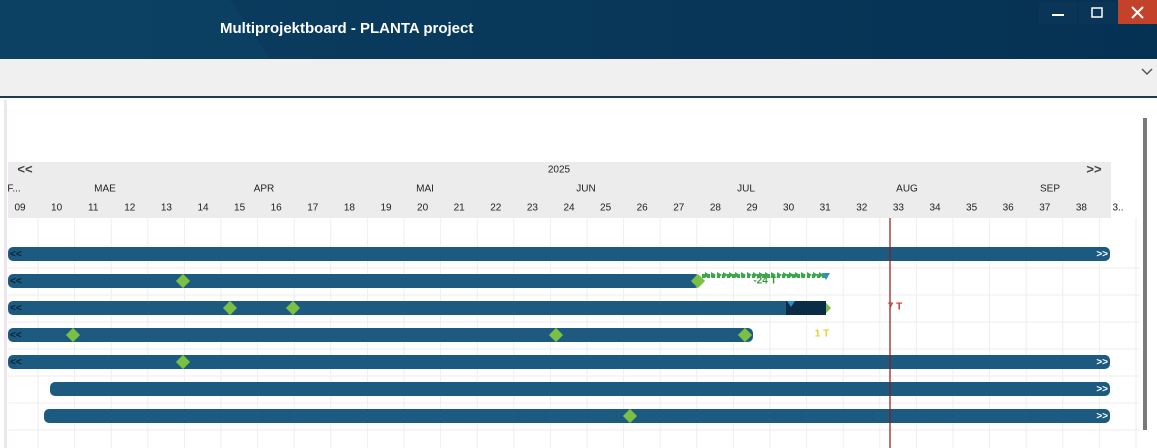 This screenshot has width=1157, height=448. Describe the element at coordinates (559, 170) in the screenshot. I see `year-label: 2025` at that location.